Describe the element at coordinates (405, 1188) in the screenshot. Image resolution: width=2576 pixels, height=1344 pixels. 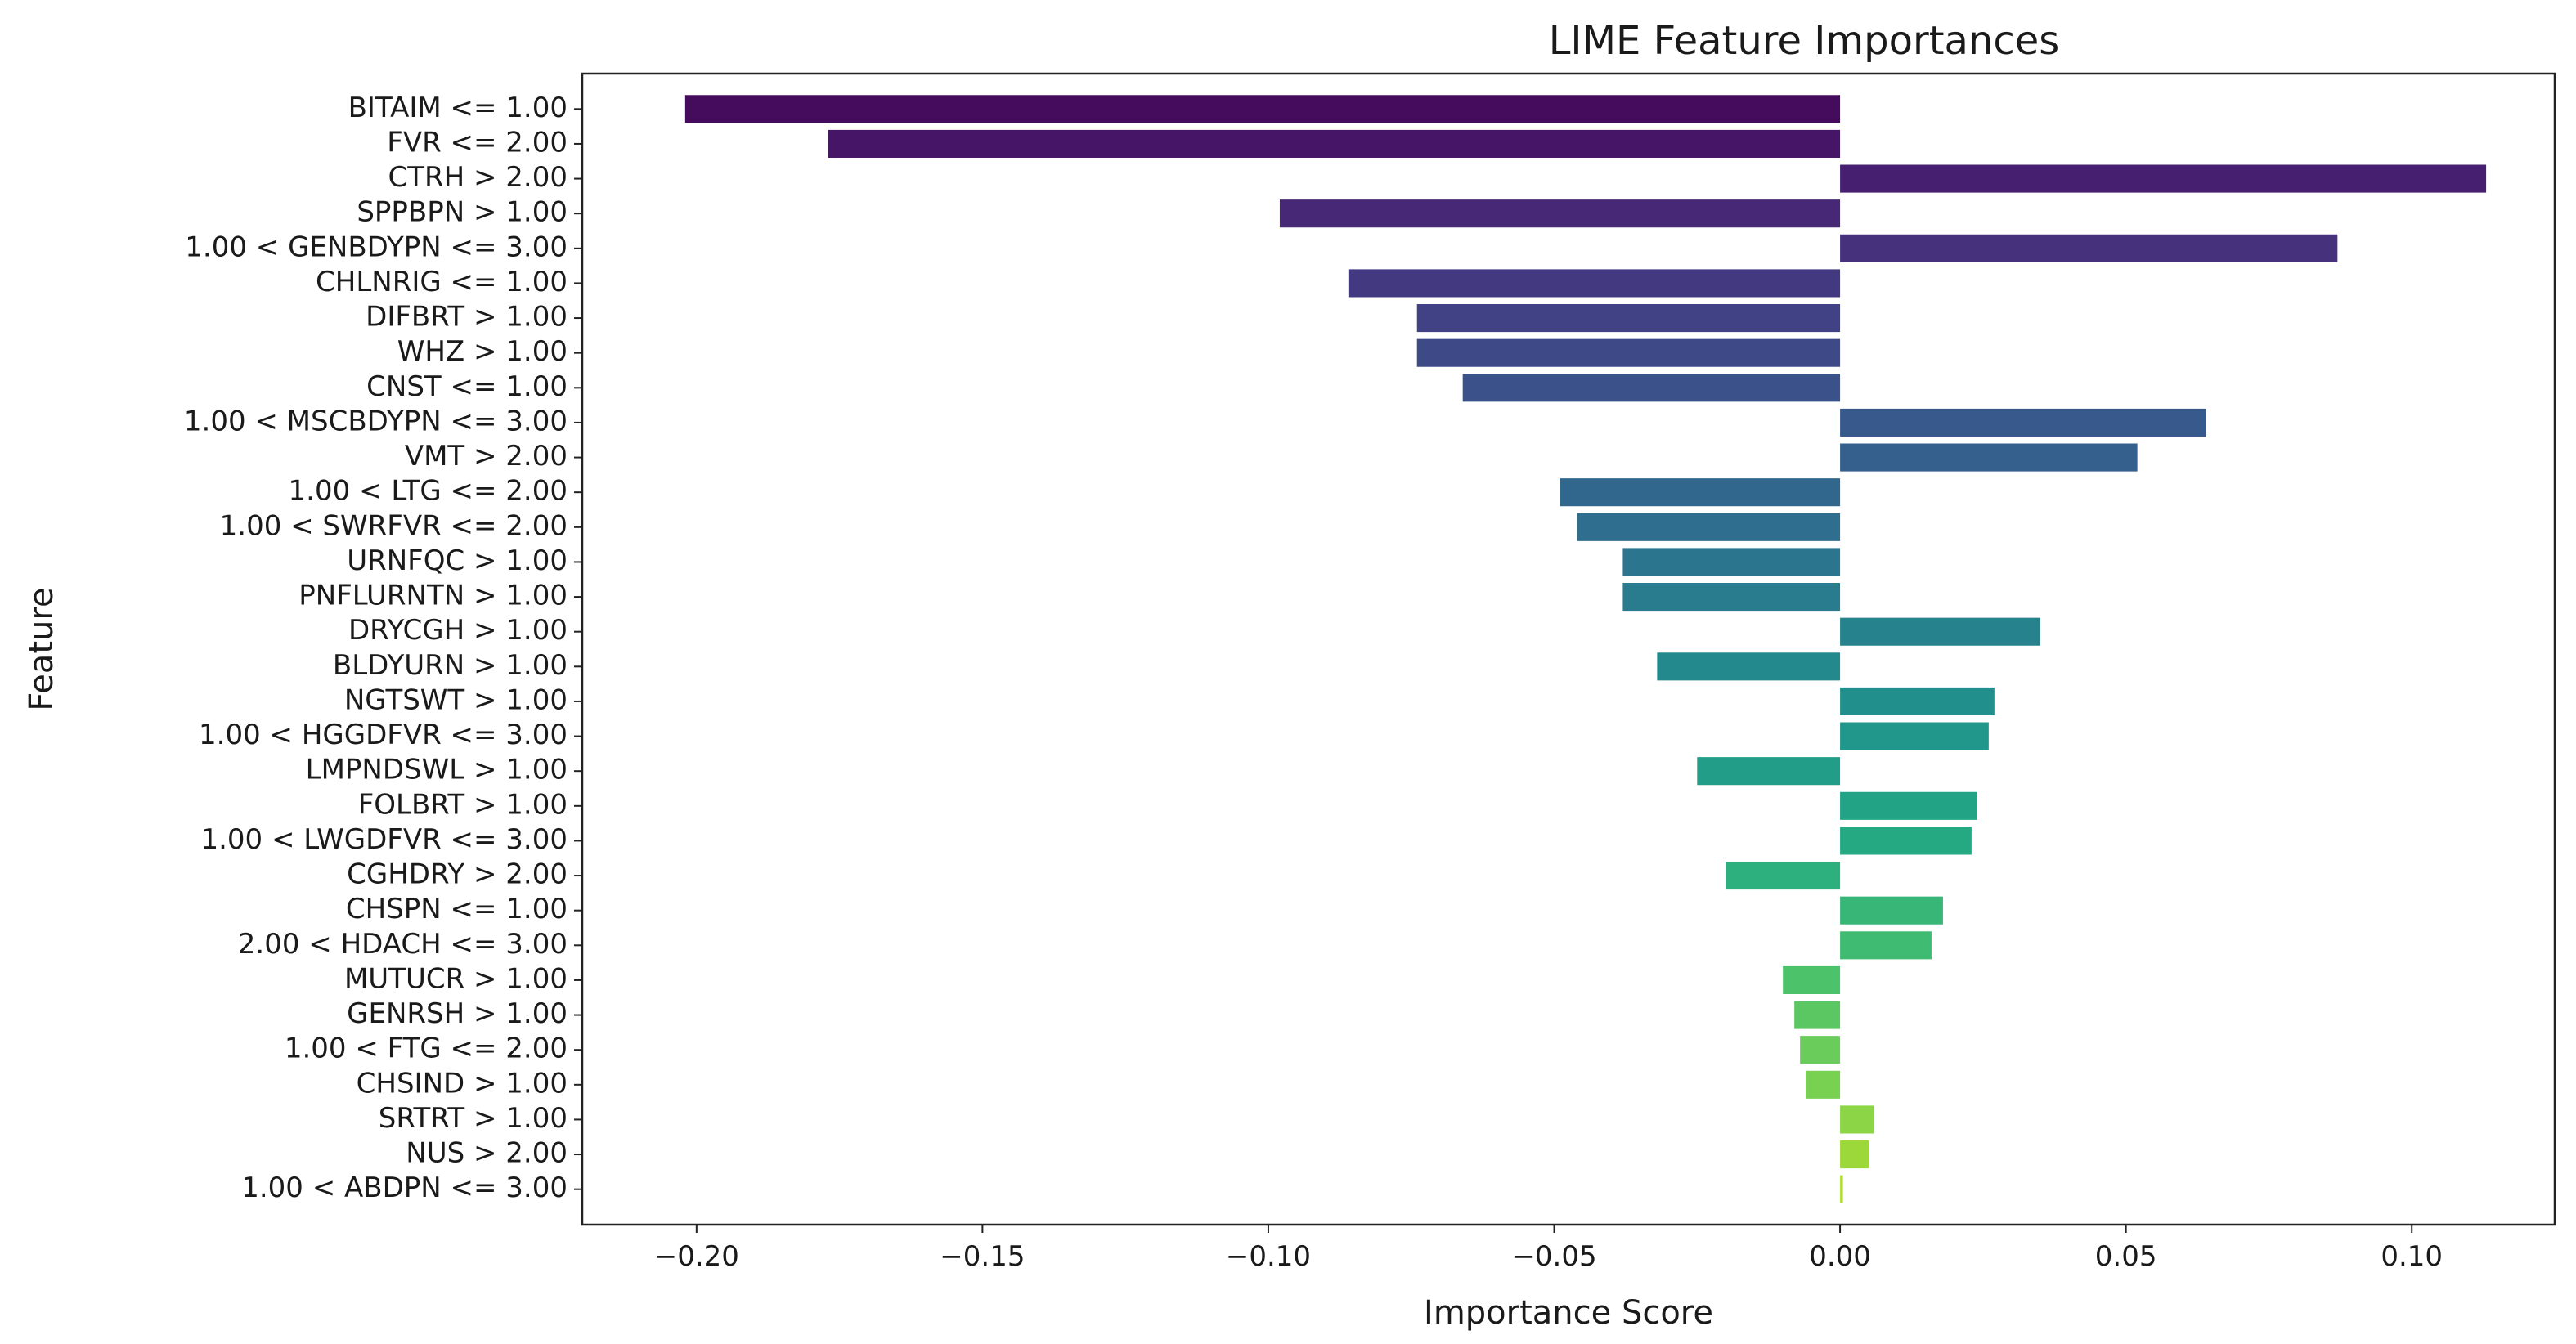
I see `y-tick-label: 1.00 < ABDPN <= 3.00` at that location.